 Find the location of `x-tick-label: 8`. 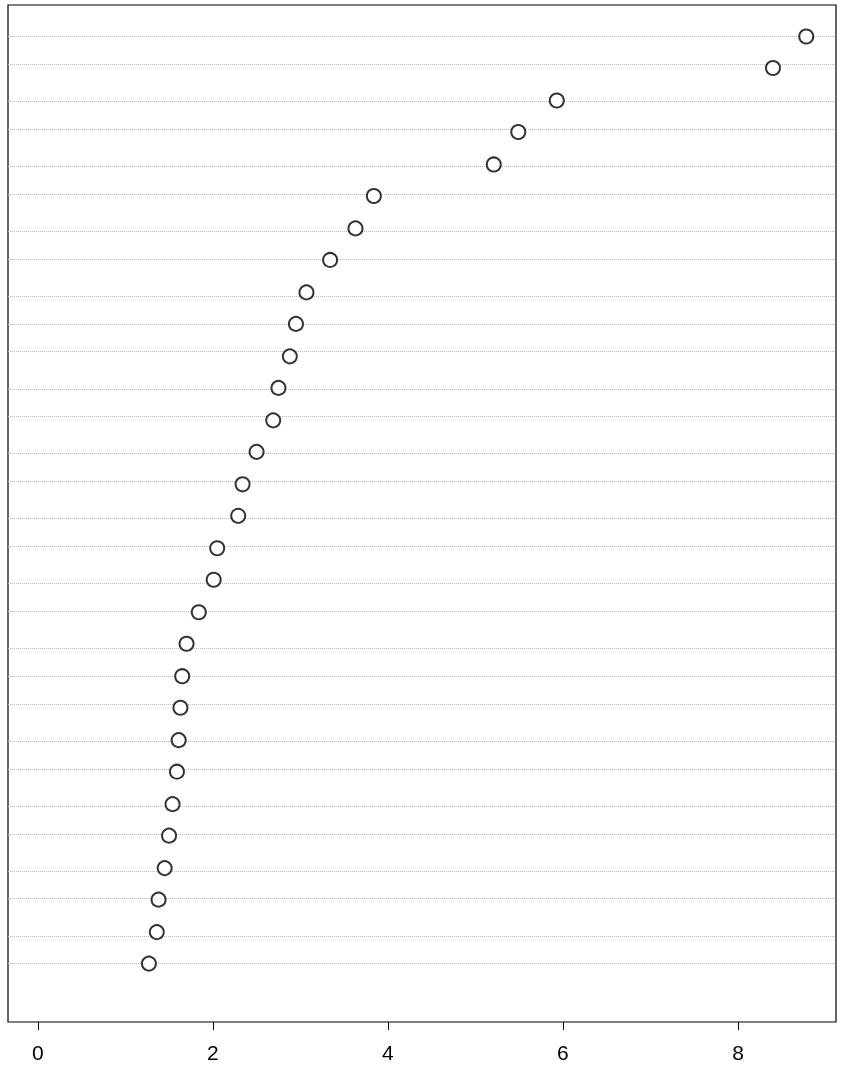

x-tick-label: 8 is located at coordinates (738, 1052).